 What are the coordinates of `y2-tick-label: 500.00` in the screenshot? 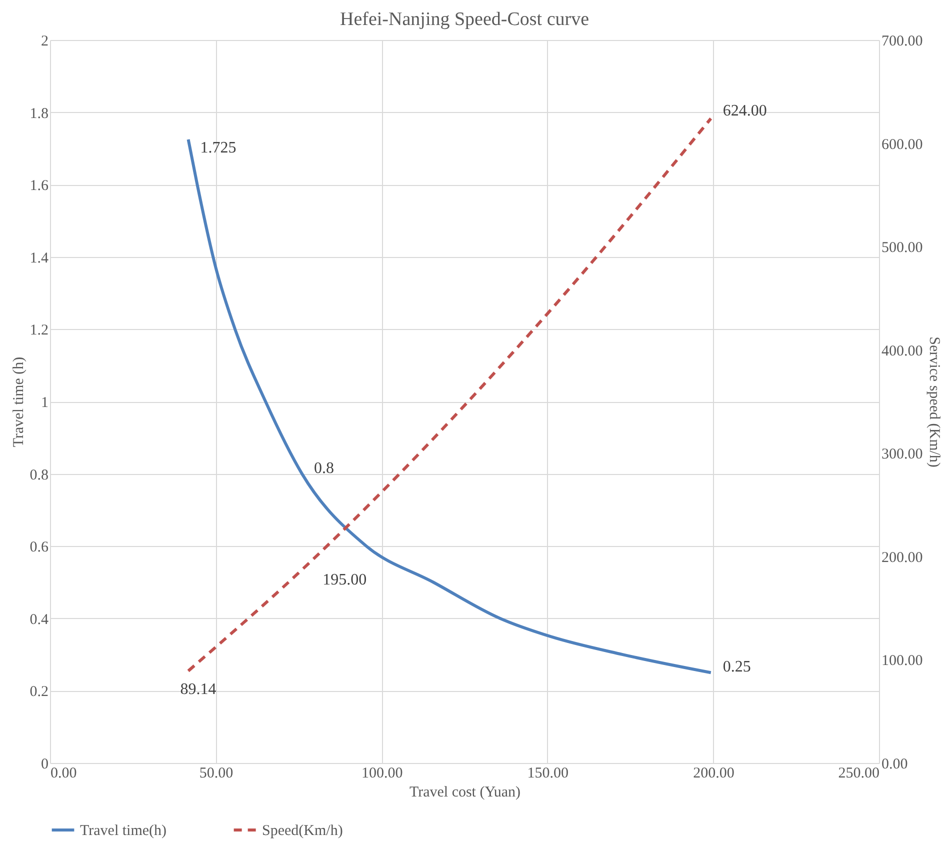 It's located at (902, 248).